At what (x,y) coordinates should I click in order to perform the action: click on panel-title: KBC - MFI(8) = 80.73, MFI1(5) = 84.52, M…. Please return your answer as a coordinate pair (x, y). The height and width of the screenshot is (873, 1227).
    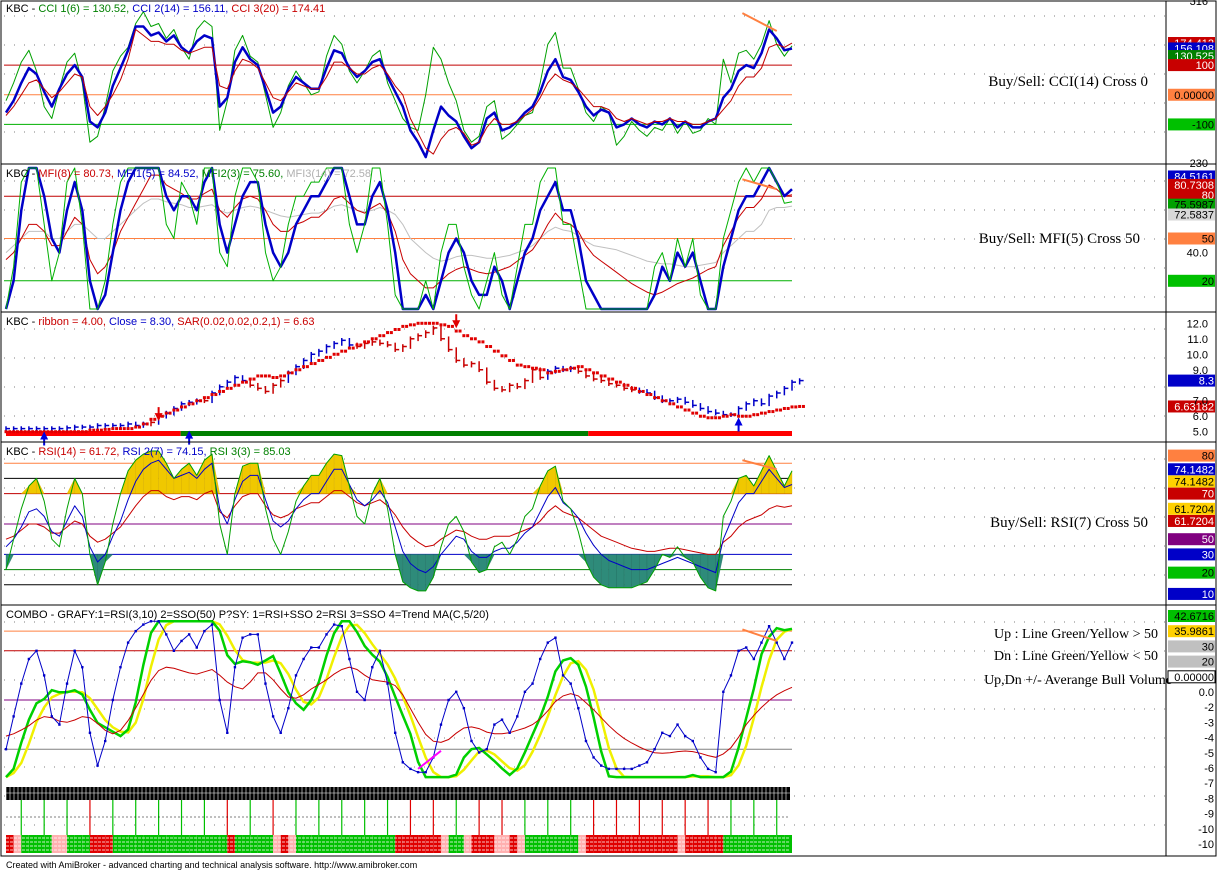
    Looking at the image, I should click on (188, 174).